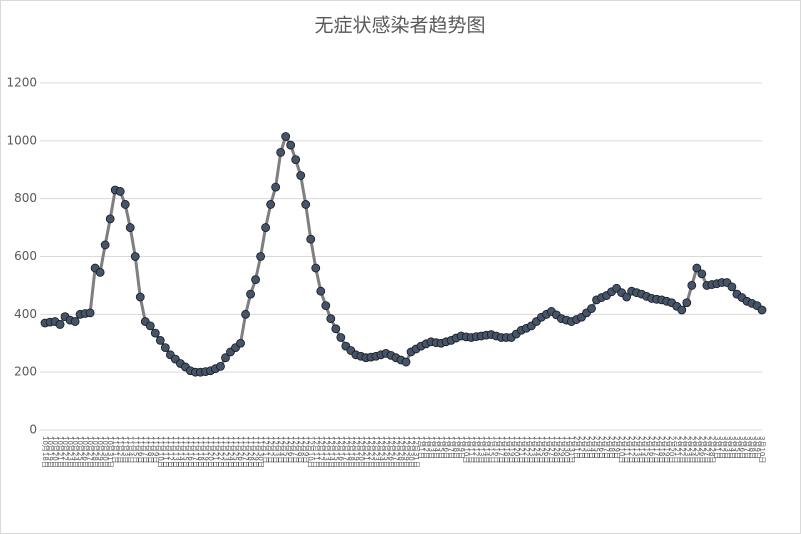  I want to click on x-tick-label: 11月18日, so click(200, 452).